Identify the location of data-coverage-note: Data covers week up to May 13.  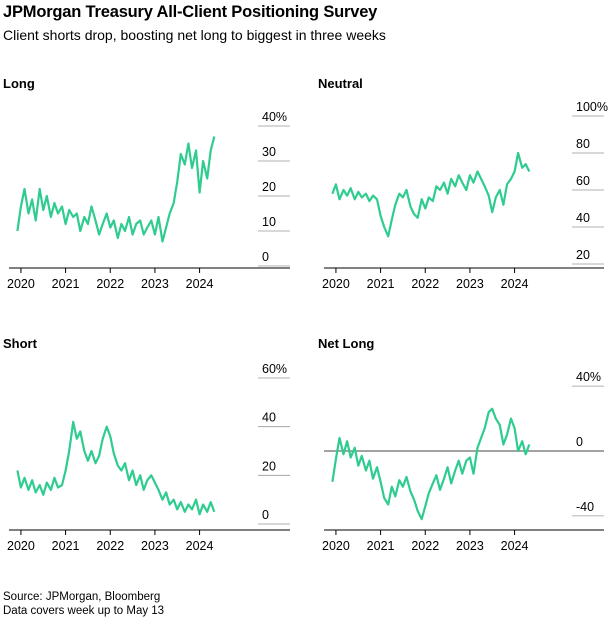
(84, 611).